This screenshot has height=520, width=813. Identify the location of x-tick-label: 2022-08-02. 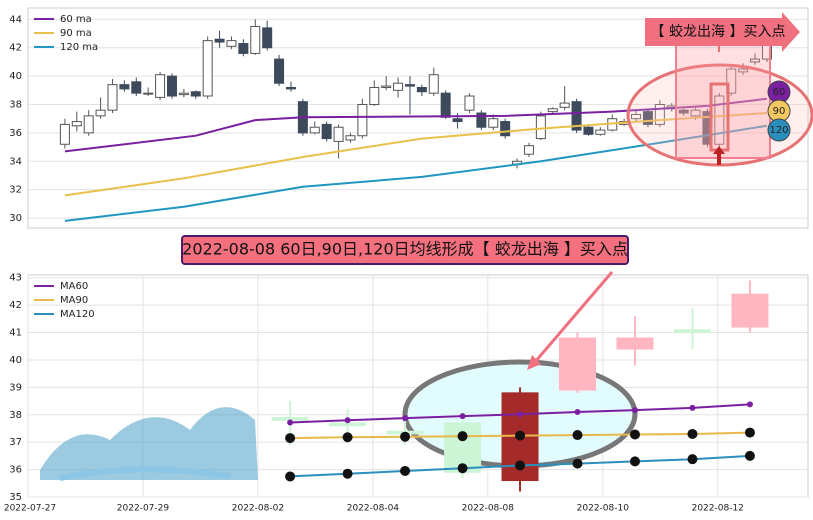
(258, 509).